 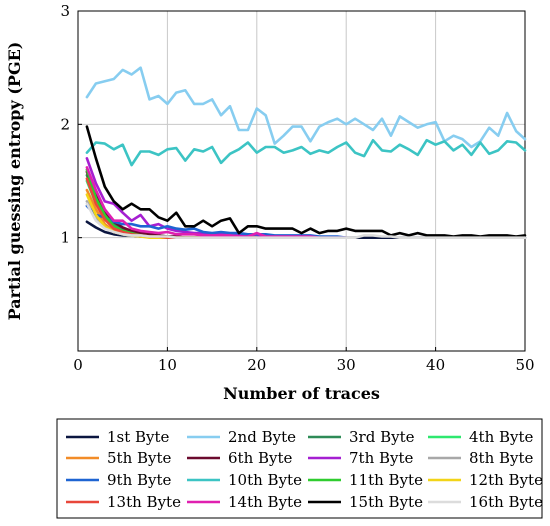 I want to click on legend-label: 8th Byte, so click(x=501, y=458).